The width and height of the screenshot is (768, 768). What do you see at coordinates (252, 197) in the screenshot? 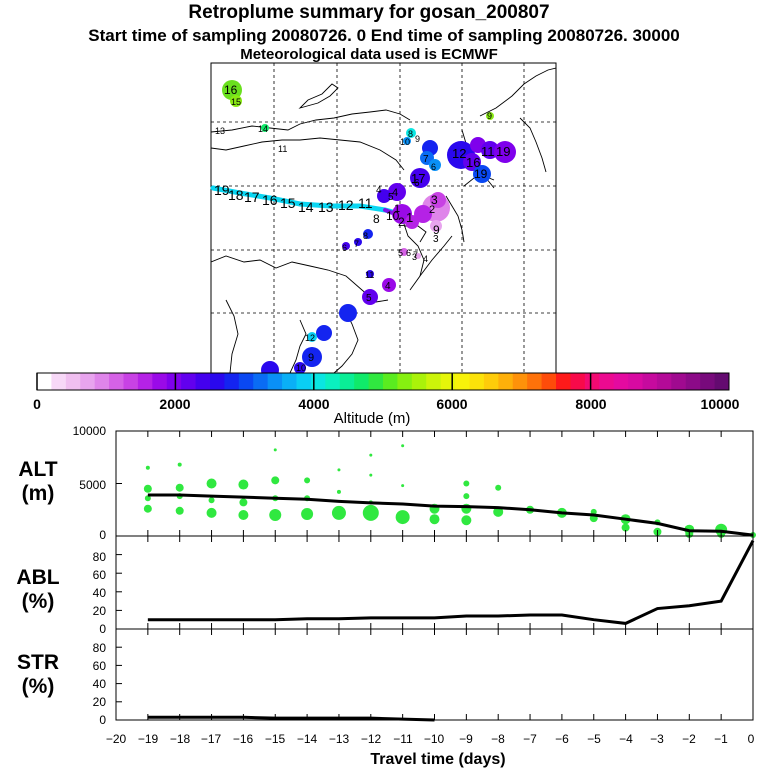
I see `traj-label: 17` at bounding box center [252, 197].